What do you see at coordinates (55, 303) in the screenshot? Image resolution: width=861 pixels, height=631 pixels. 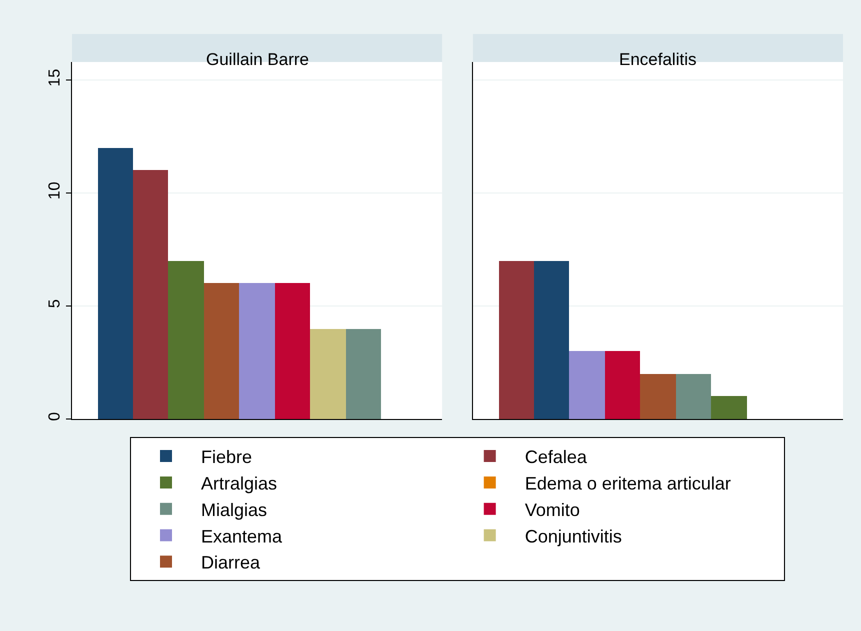 I see `y-tick-label: 5` at bounding box center [55, 303].